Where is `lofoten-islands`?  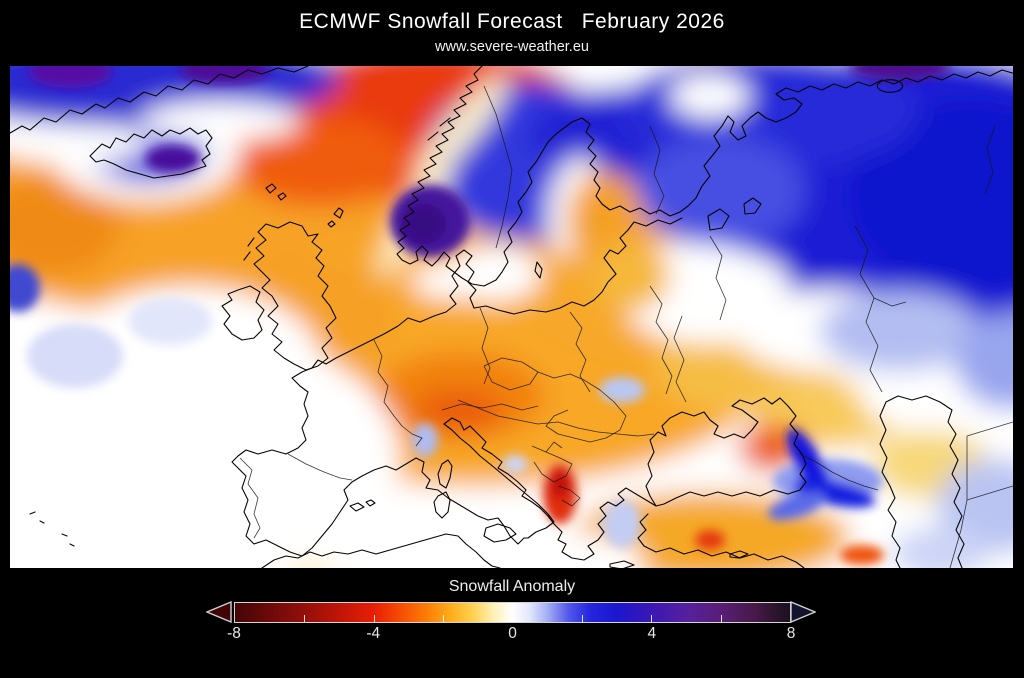 lofoten-islands is located at coordinates (439, 129).